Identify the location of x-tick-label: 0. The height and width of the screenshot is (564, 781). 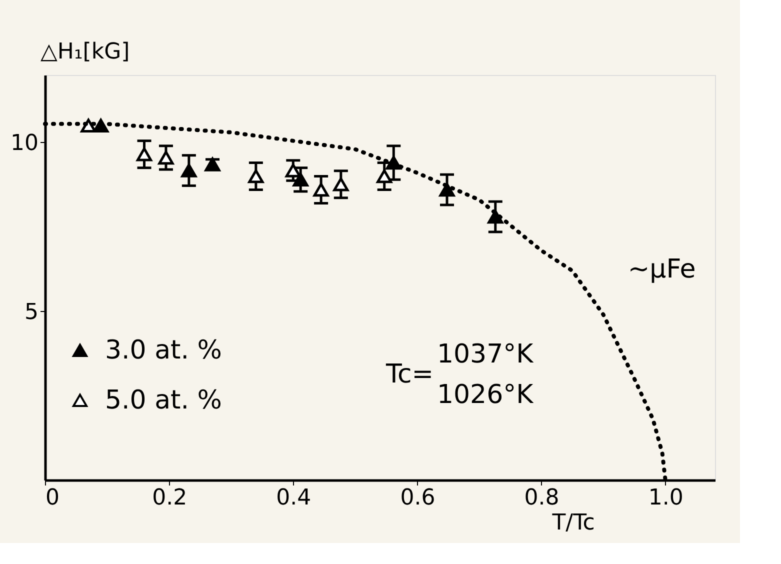
(53, 498).